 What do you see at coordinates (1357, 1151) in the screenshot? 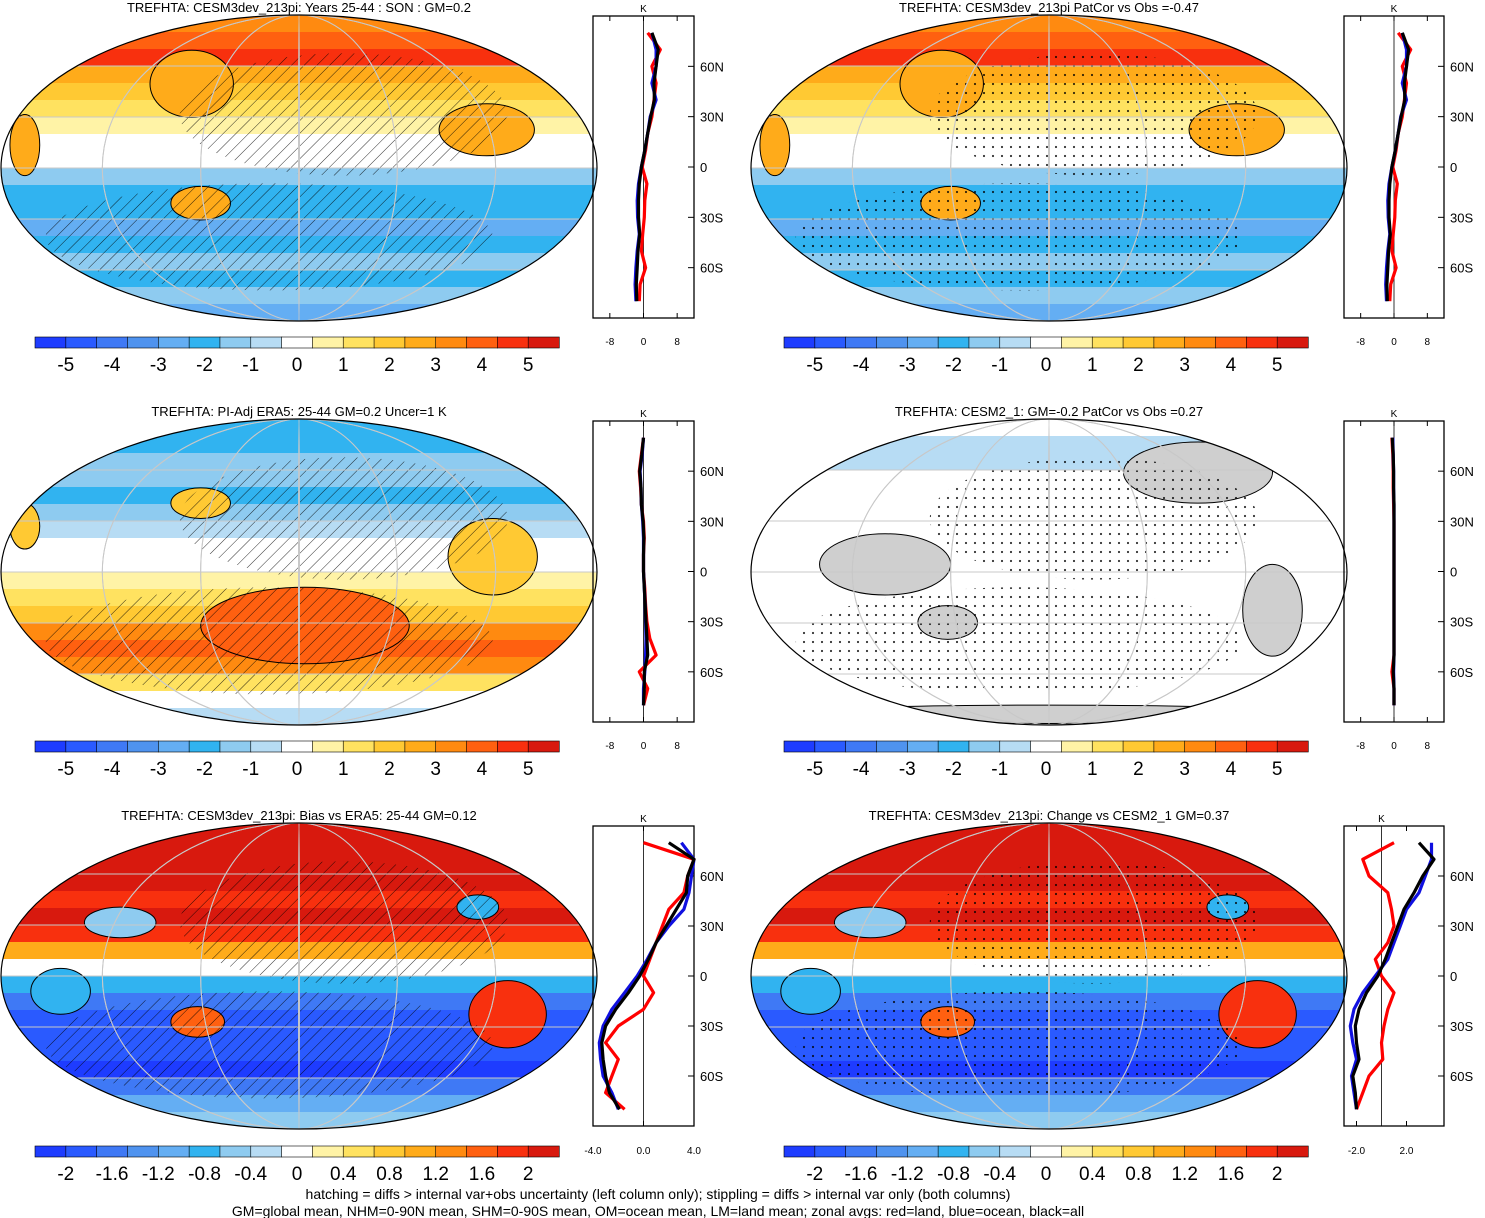
I see `zonal-xtick-label: -2.0` at bounding box center [1357, 1151].